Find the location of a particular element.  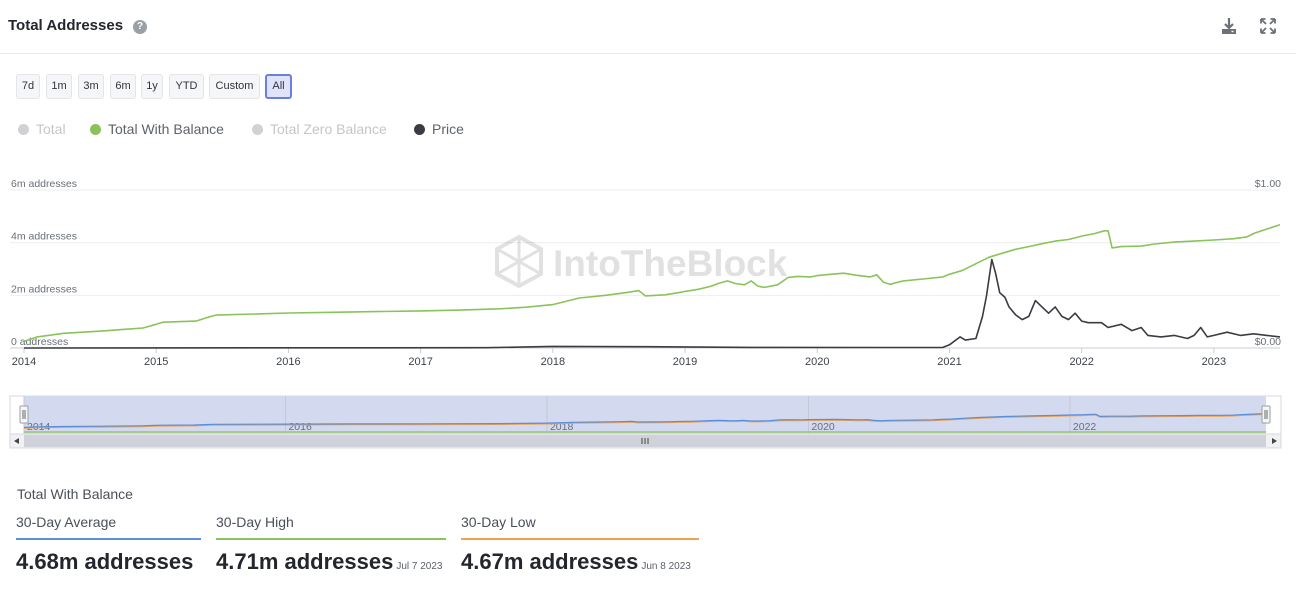

range-navigator: 2014 2016 2018 2020 2022 is located at coordinates (648, 423).